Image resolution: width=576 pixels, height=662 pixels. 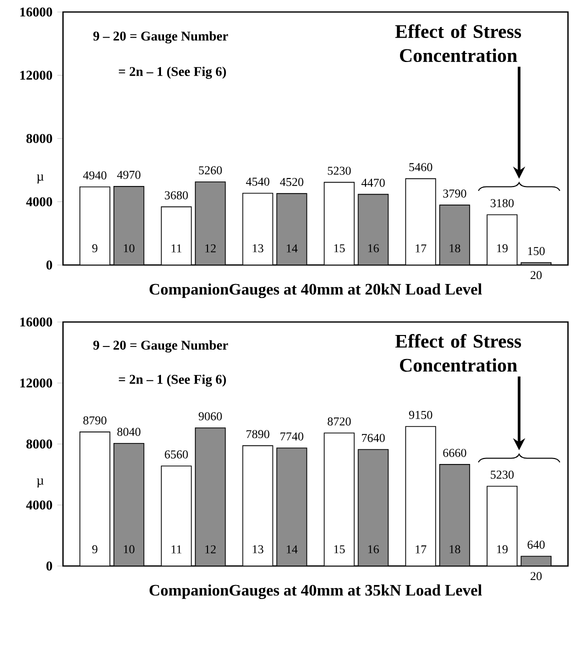 I want to click on data-label: 6560, so click(x=176, y=454).